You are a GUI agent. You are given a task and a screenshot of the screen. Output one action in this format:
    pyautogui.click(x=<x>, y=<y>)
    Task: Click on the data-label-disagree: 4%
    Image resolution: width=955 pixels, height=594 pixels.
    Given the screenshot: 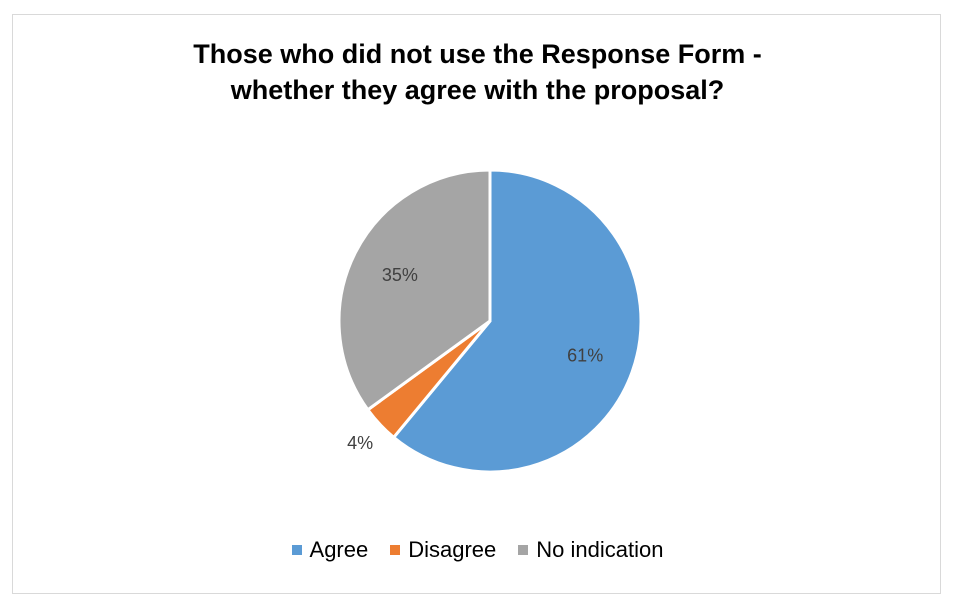 What is the action you would take?
    pyautogui.click(x=360, y=443)
    